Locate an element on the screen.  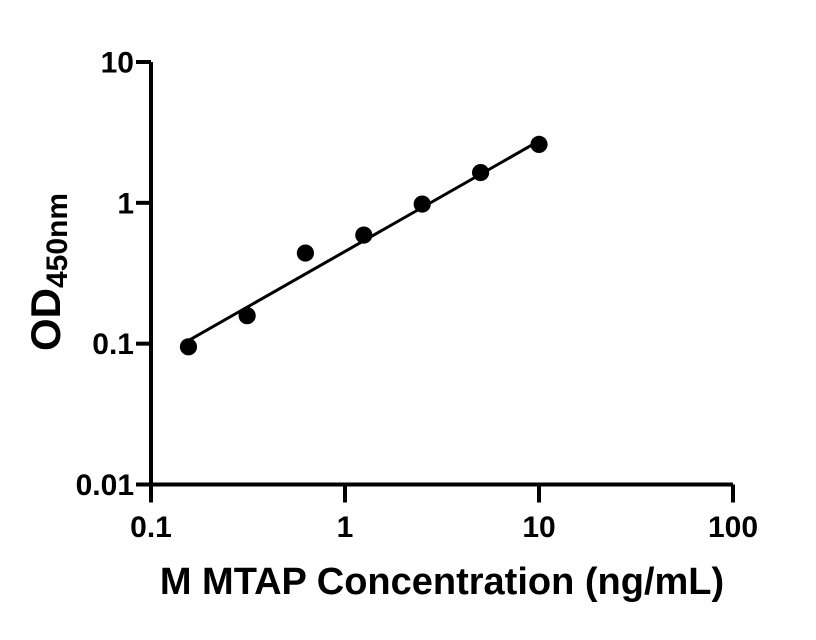
y-axis-title-subscript: 450nm is located at coordinates (57, 240).